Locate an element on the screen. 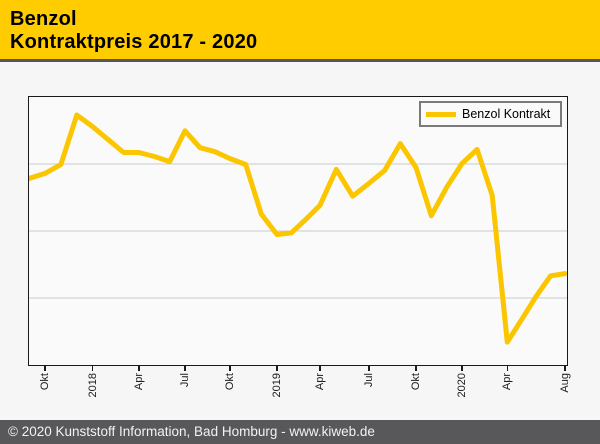 Image resolution: width=600 pixels, height=444 pixels. x-axis-tick-label: Aug is located at coordinates (565, 383).